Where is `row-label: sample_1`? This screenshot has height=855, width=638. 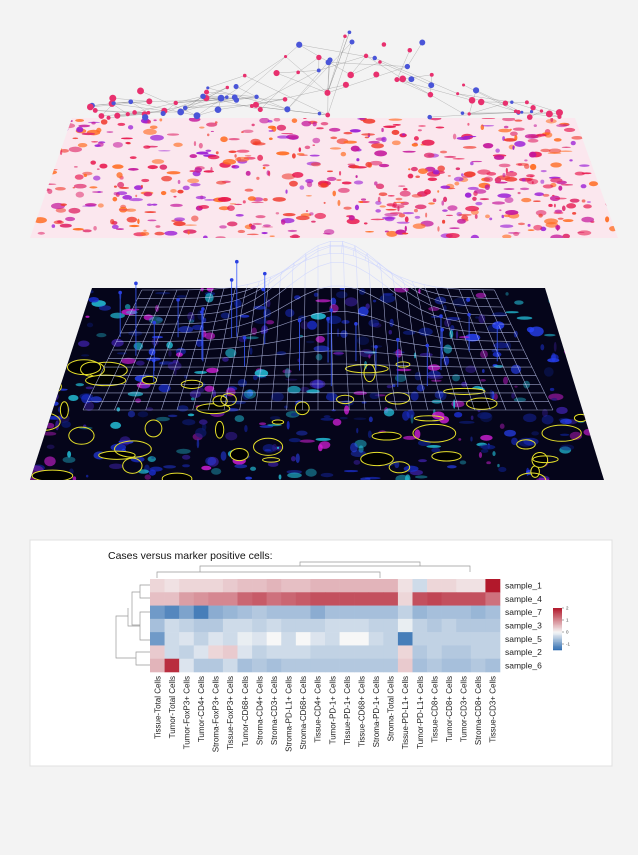 row-label: sample_1 is located at coordinates (523, 586).